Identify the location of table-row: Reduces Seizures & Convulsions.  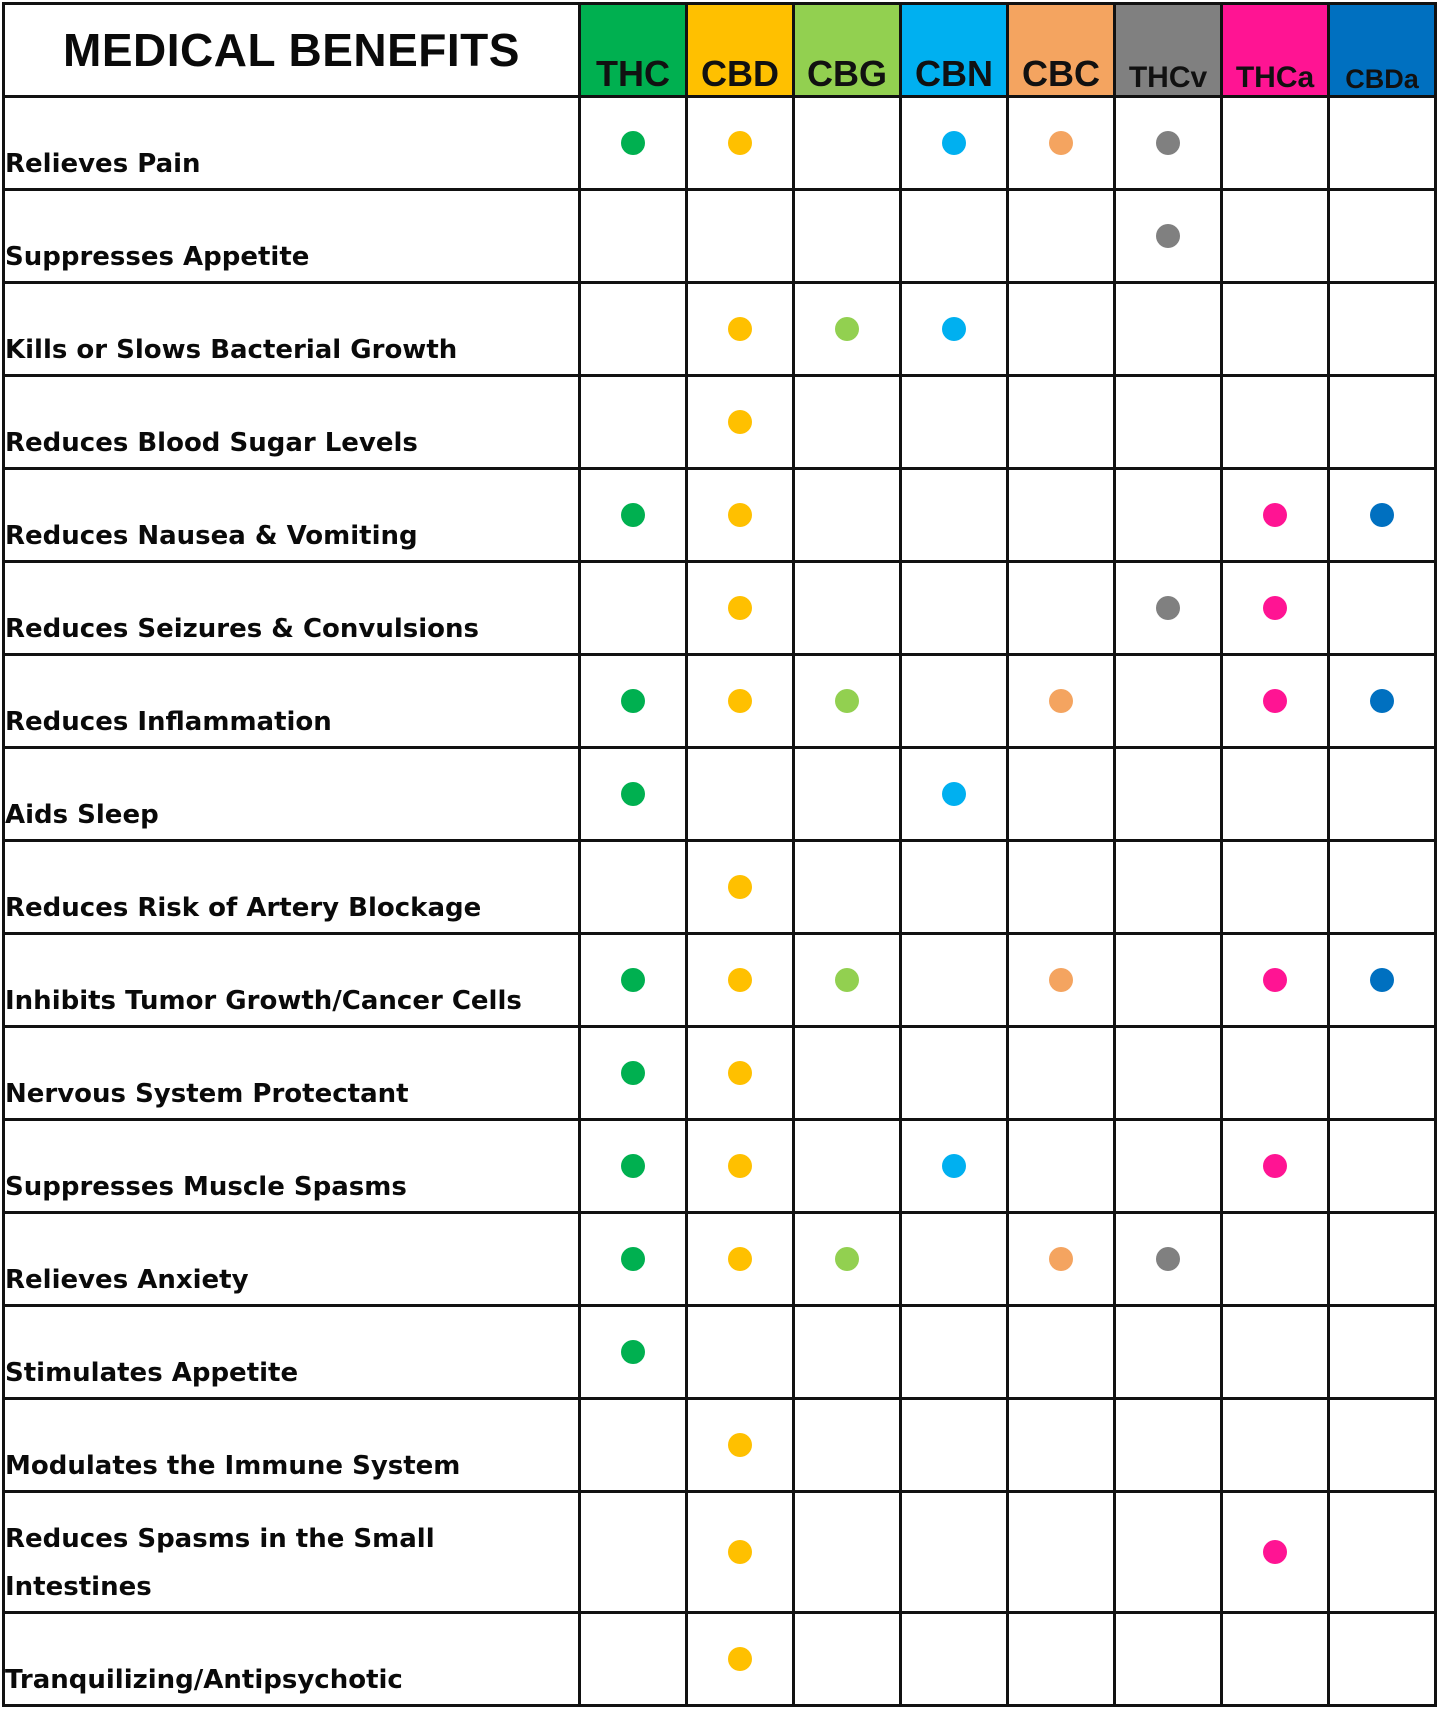
(719, 608).